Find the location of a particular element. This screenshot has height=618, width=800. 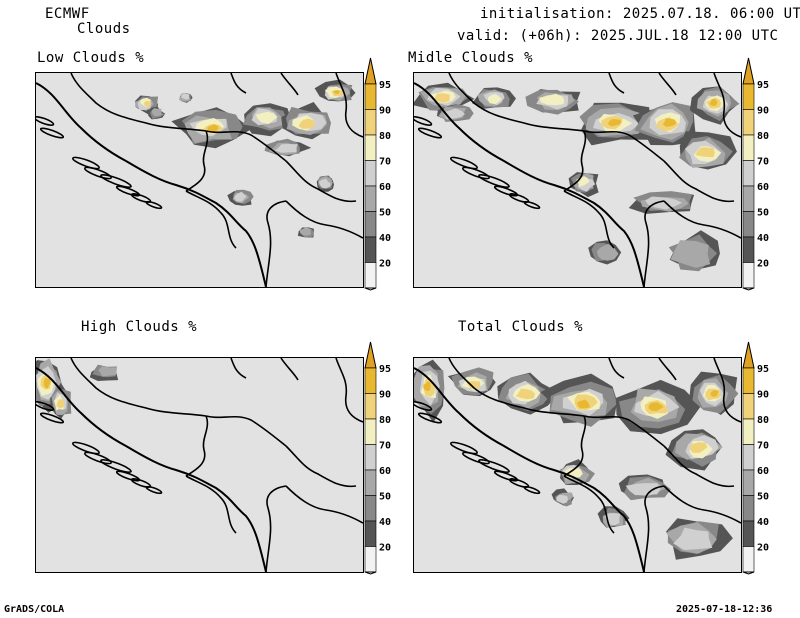

colorbar-low: 95 90 80 70 60 50 40 20 is located at coordinates (377, 174).